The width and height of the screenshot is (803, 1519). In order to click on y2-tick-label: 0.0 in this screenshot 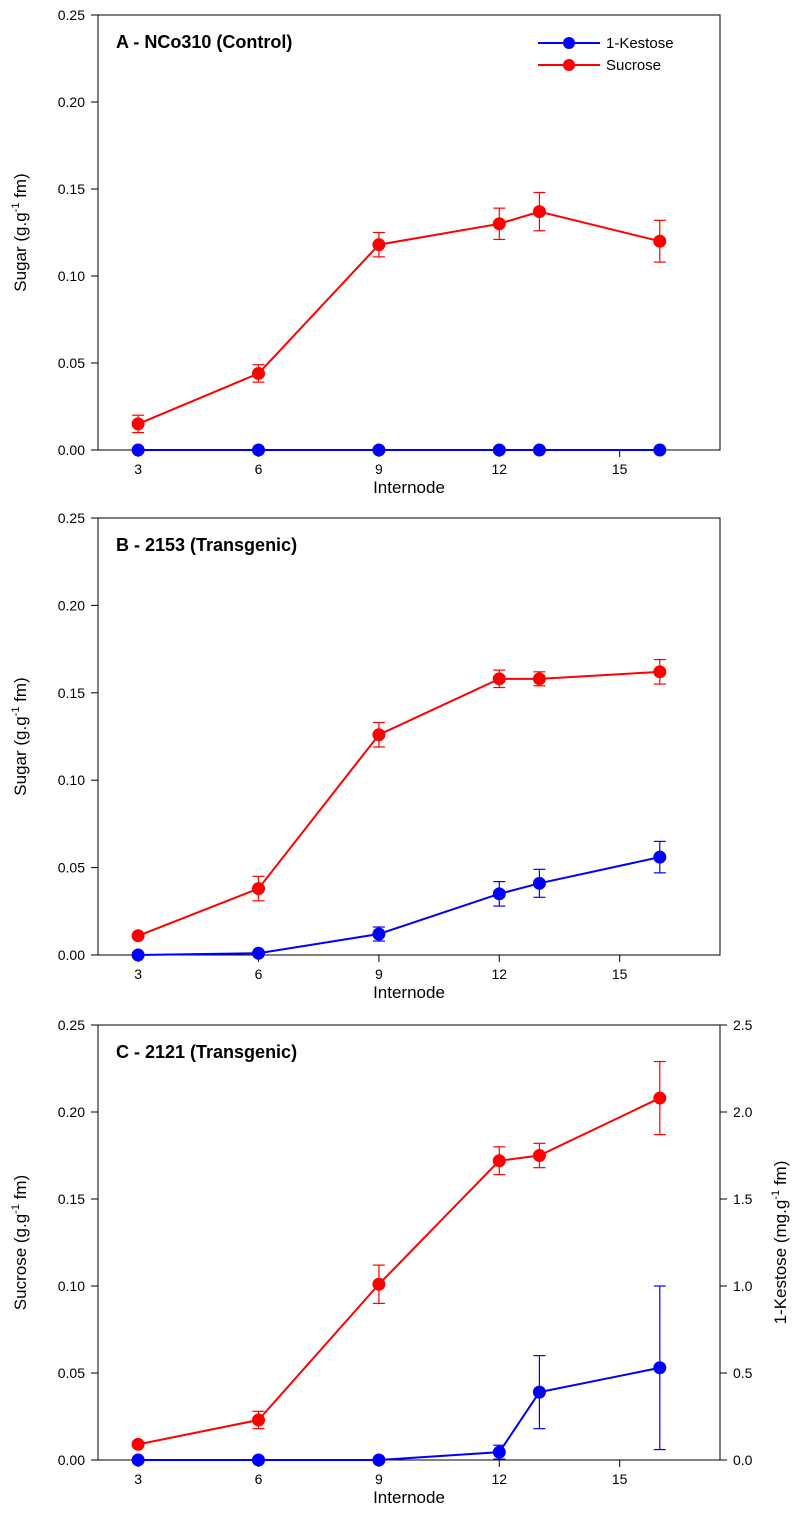, I will do `click(743, 1460)`.